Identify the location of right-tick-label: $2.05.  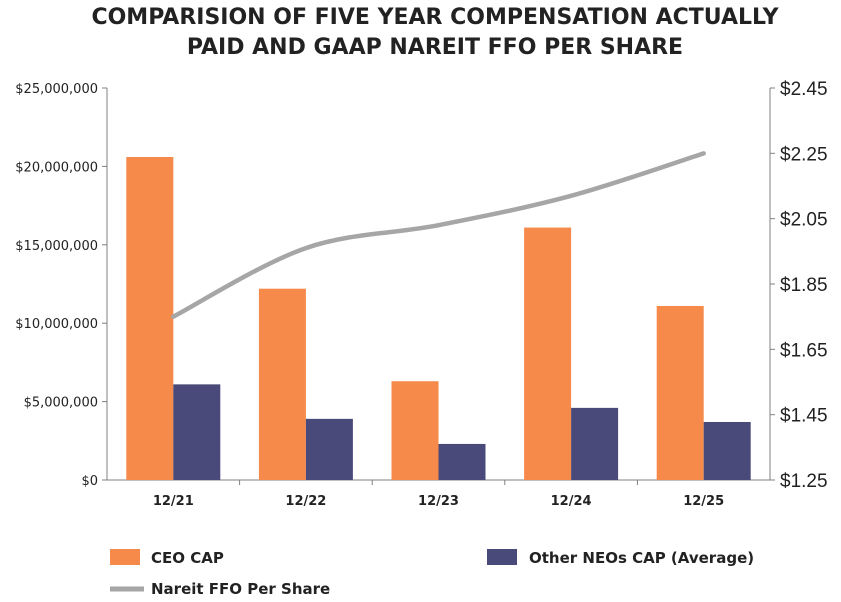
(804, 220).